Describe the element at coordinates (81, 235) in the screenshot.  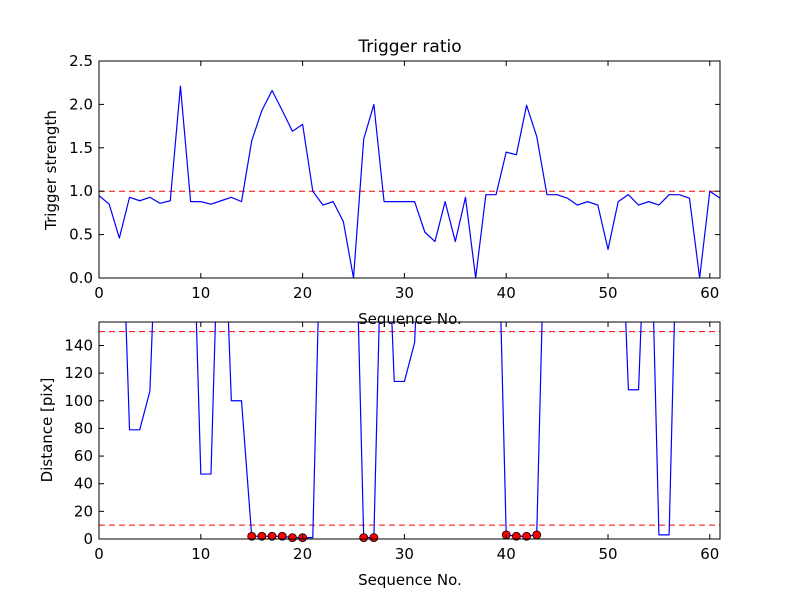
I see `top-y-tick-label: 0.5` at that location.